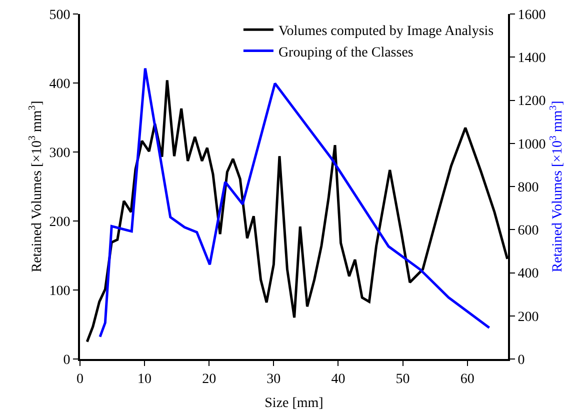 This screenshot has height=411, width=588. Describe the element at coordinates (294, 403) in the screenshot. I see `x-axis-title: Size [mm]` at that location.